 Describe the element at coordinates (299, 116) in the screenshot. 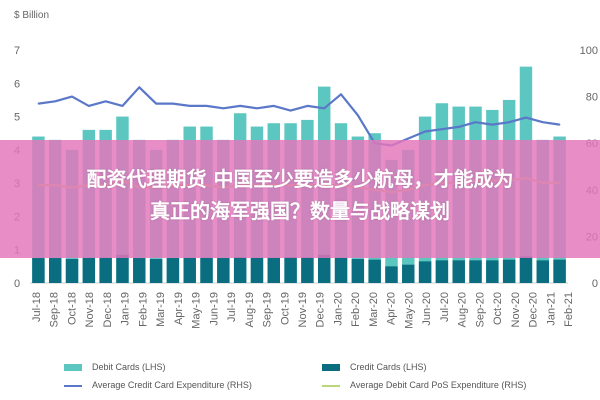

I see `avg-credit-expenditure-line` at that location.